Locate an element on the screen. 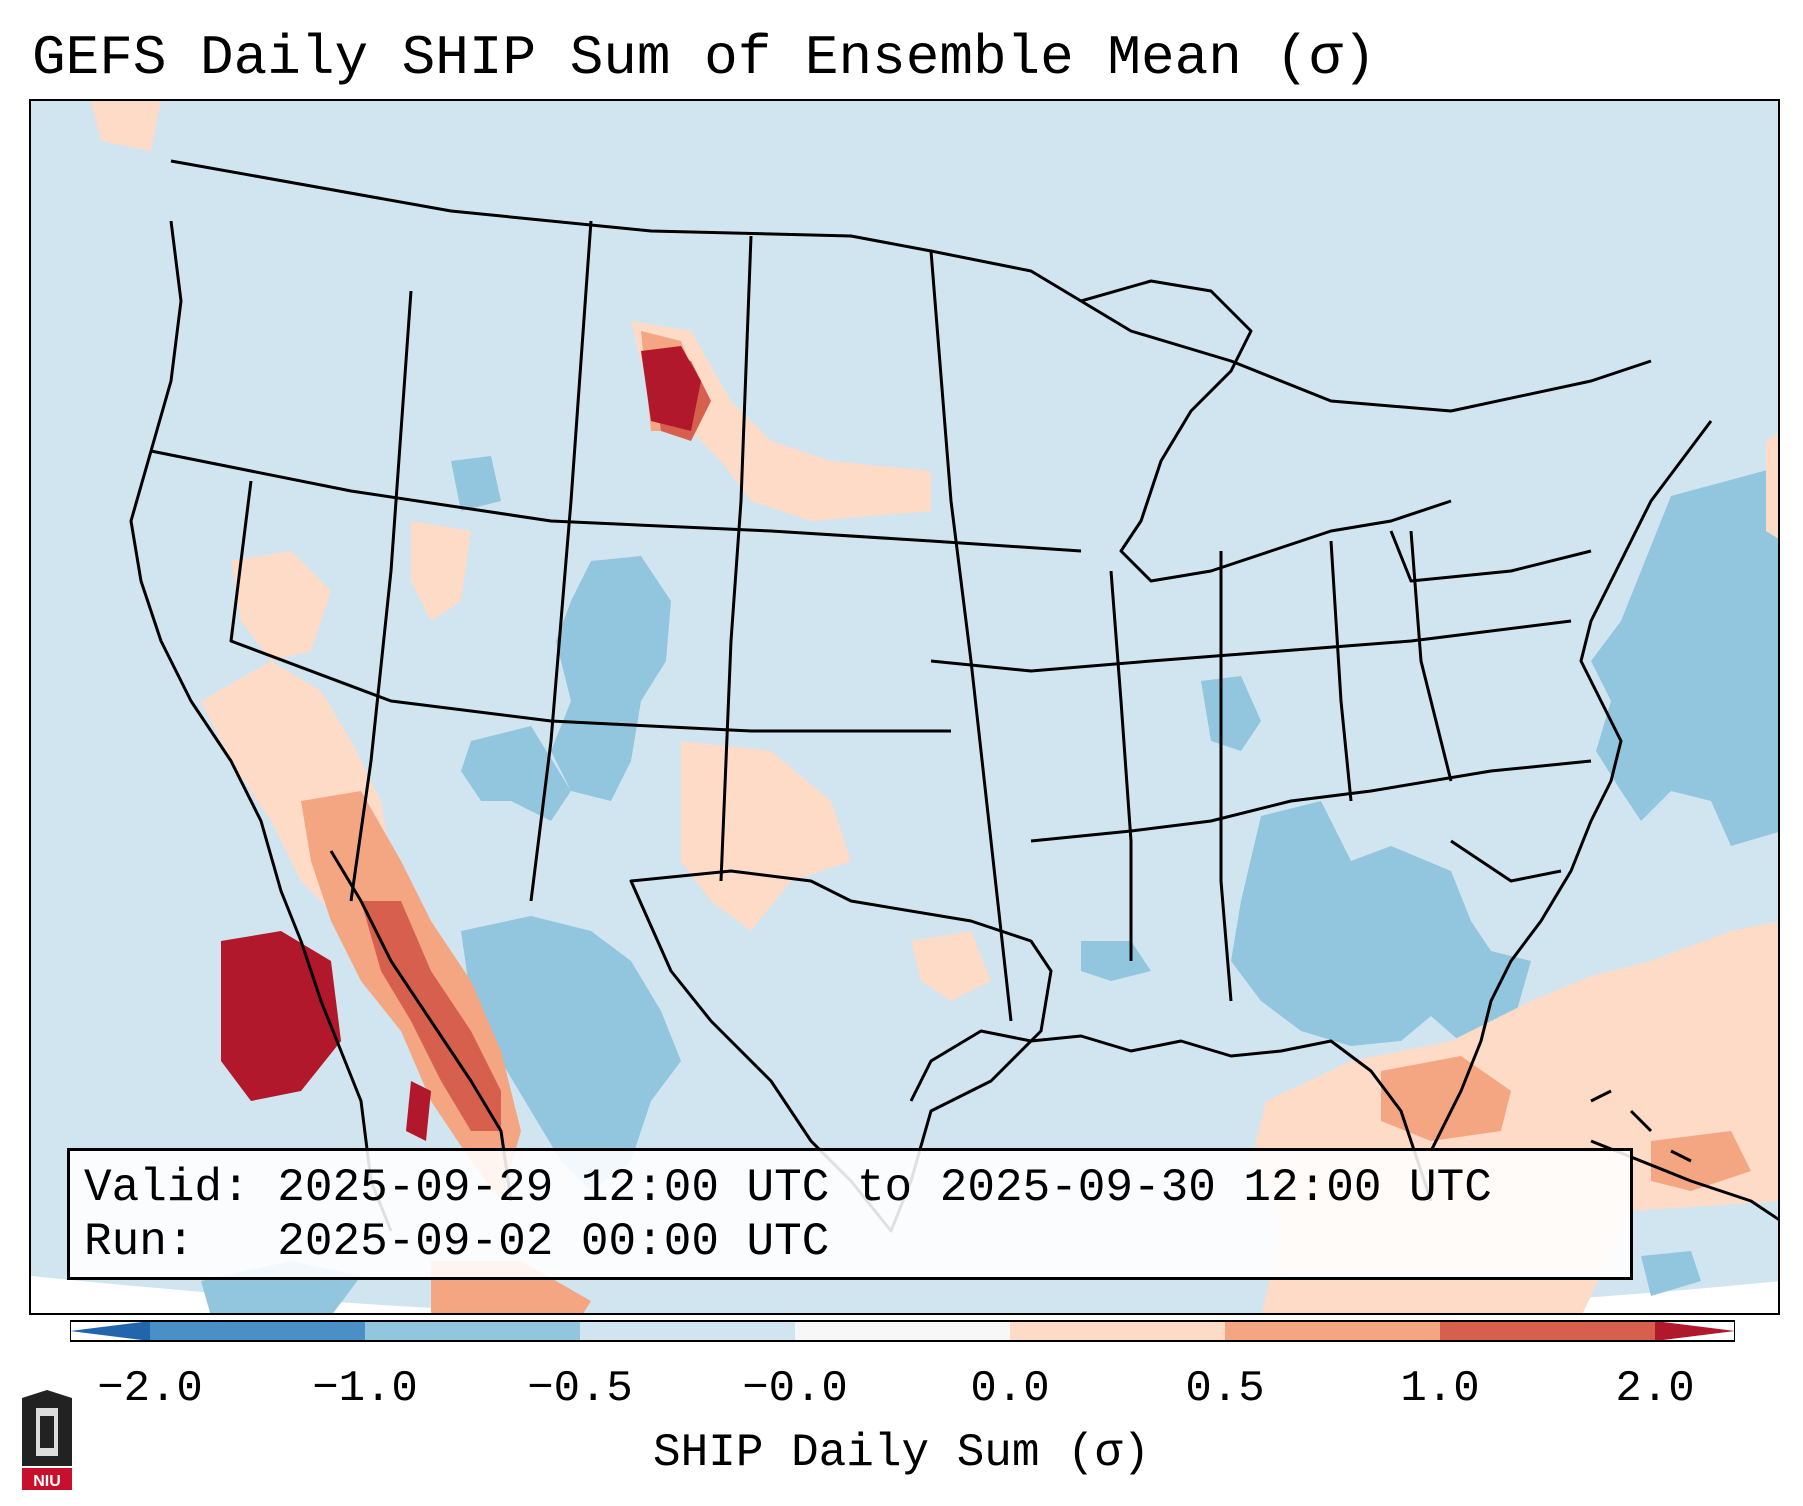  run-time: 2025-09-02 00:00 UTC is located at coordinates (553, 1242).